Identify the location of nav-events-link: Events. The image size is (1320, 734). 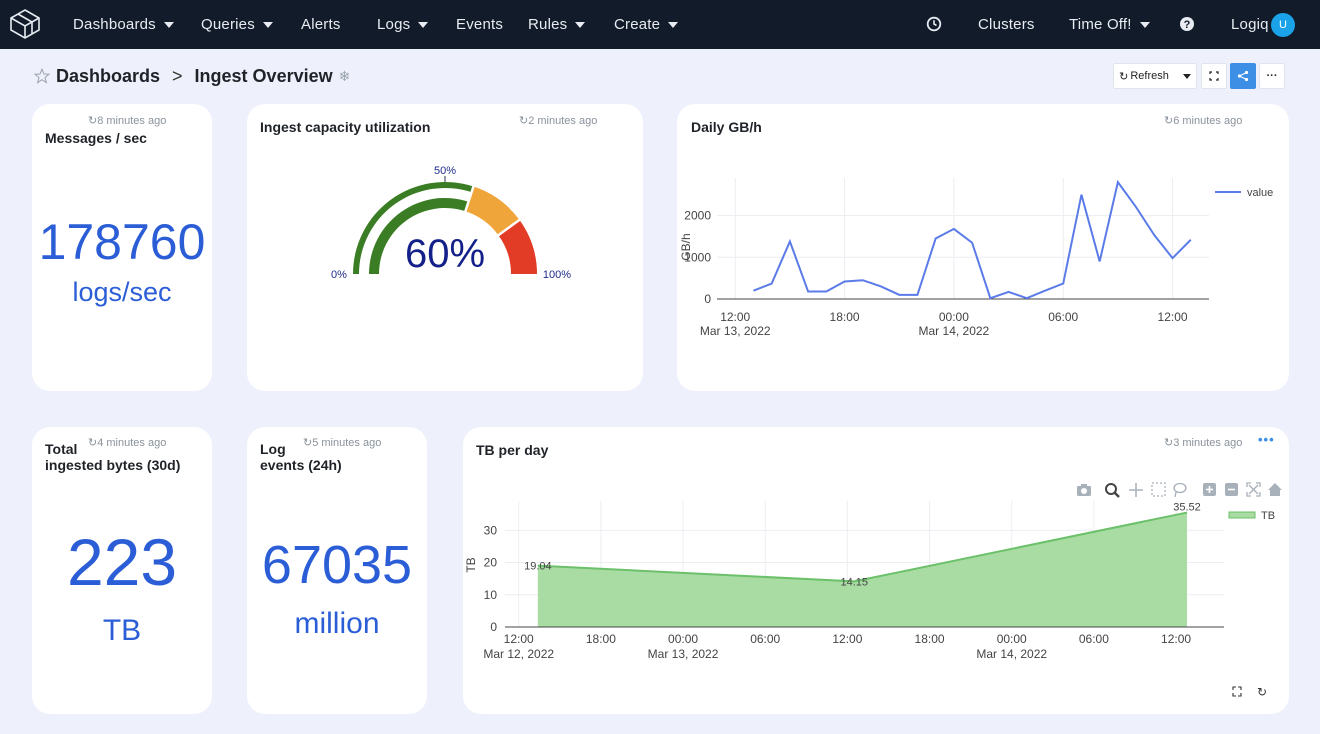
(479, 24).